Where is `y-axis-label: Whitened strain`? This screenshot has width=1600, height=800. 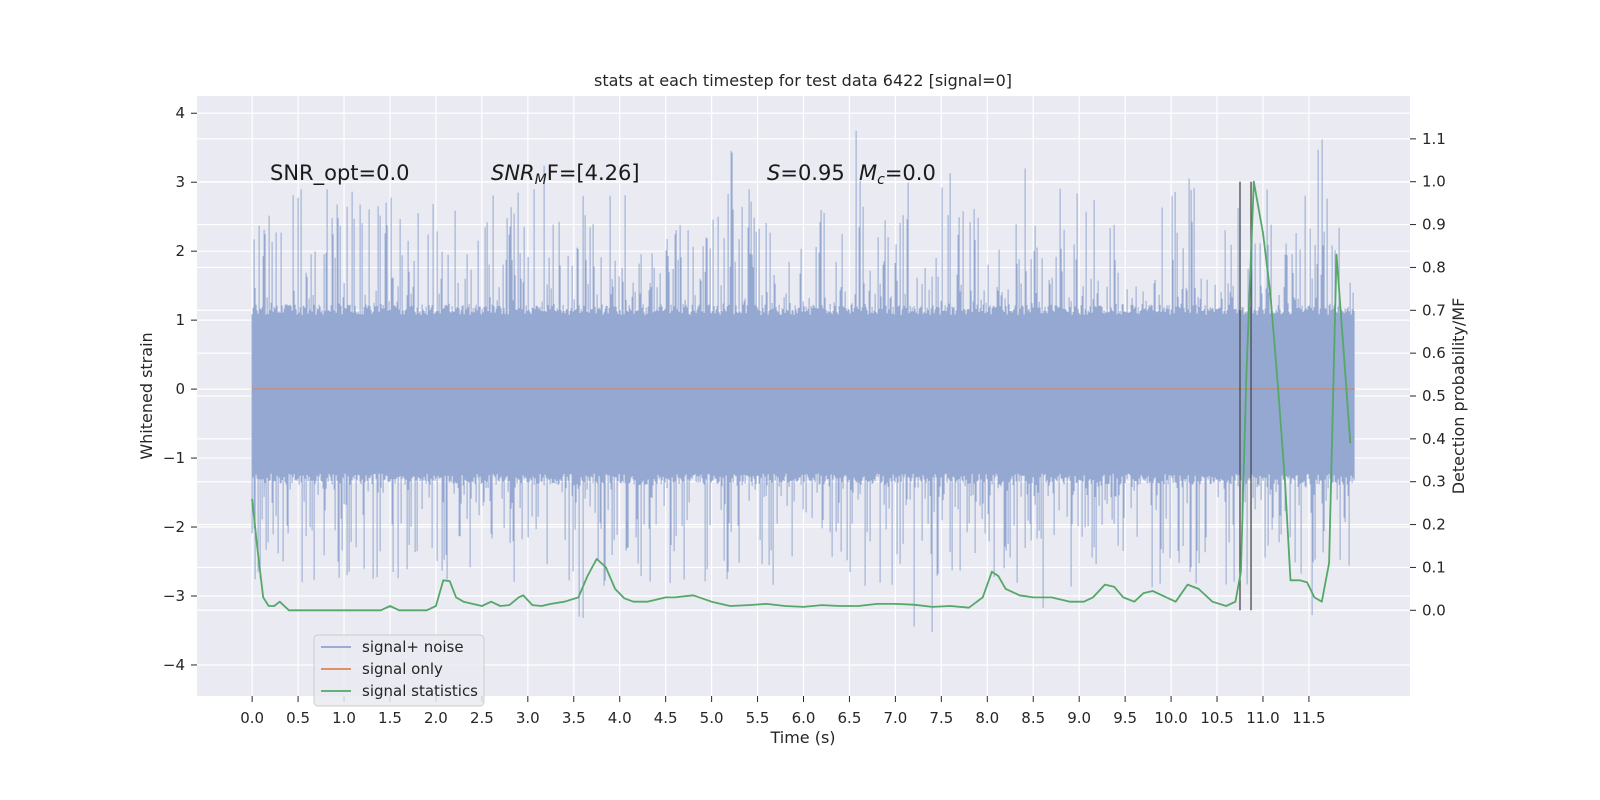
y-axis-label: Whitened strain is located at coordinates (146, 395).